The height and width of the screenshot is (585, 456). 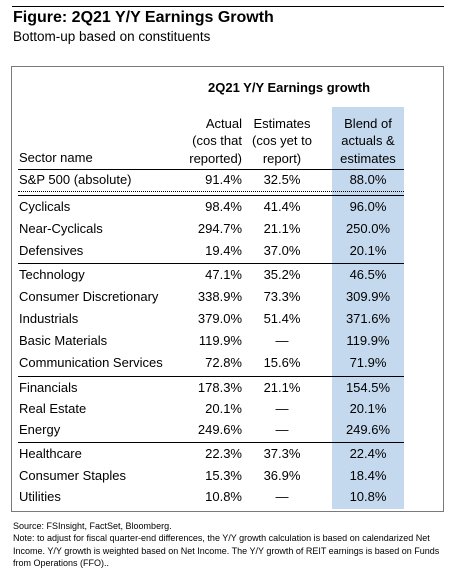 I want to click on sector-name: Basic Materials, so click(x=63, y=340).